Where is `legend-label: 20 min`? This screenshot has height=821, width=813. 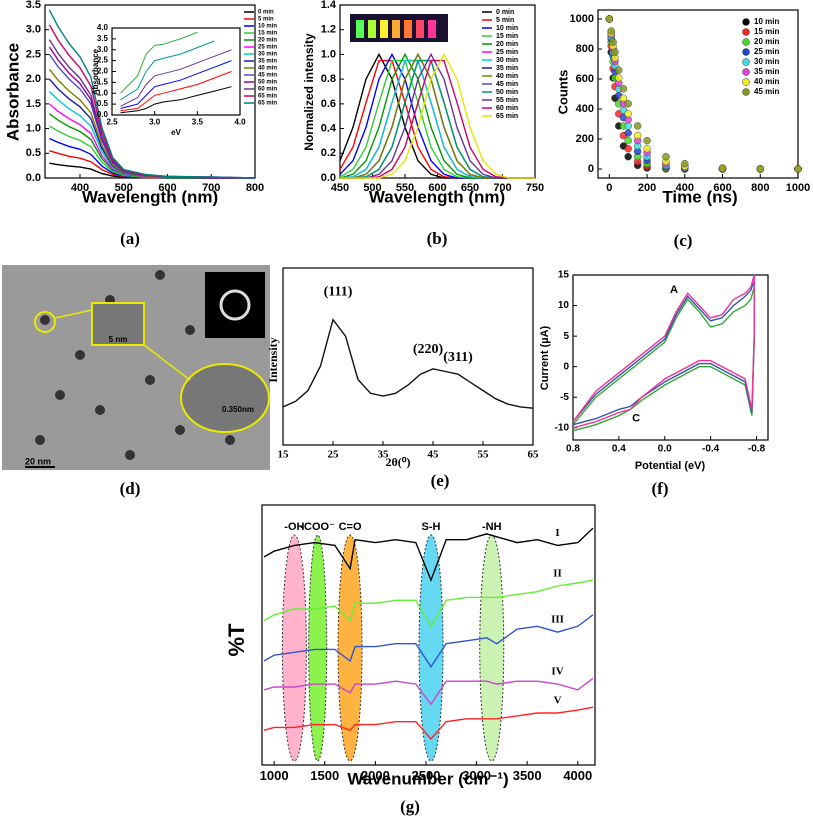 legend-label: 20 min is located at coordinates (507, 44).